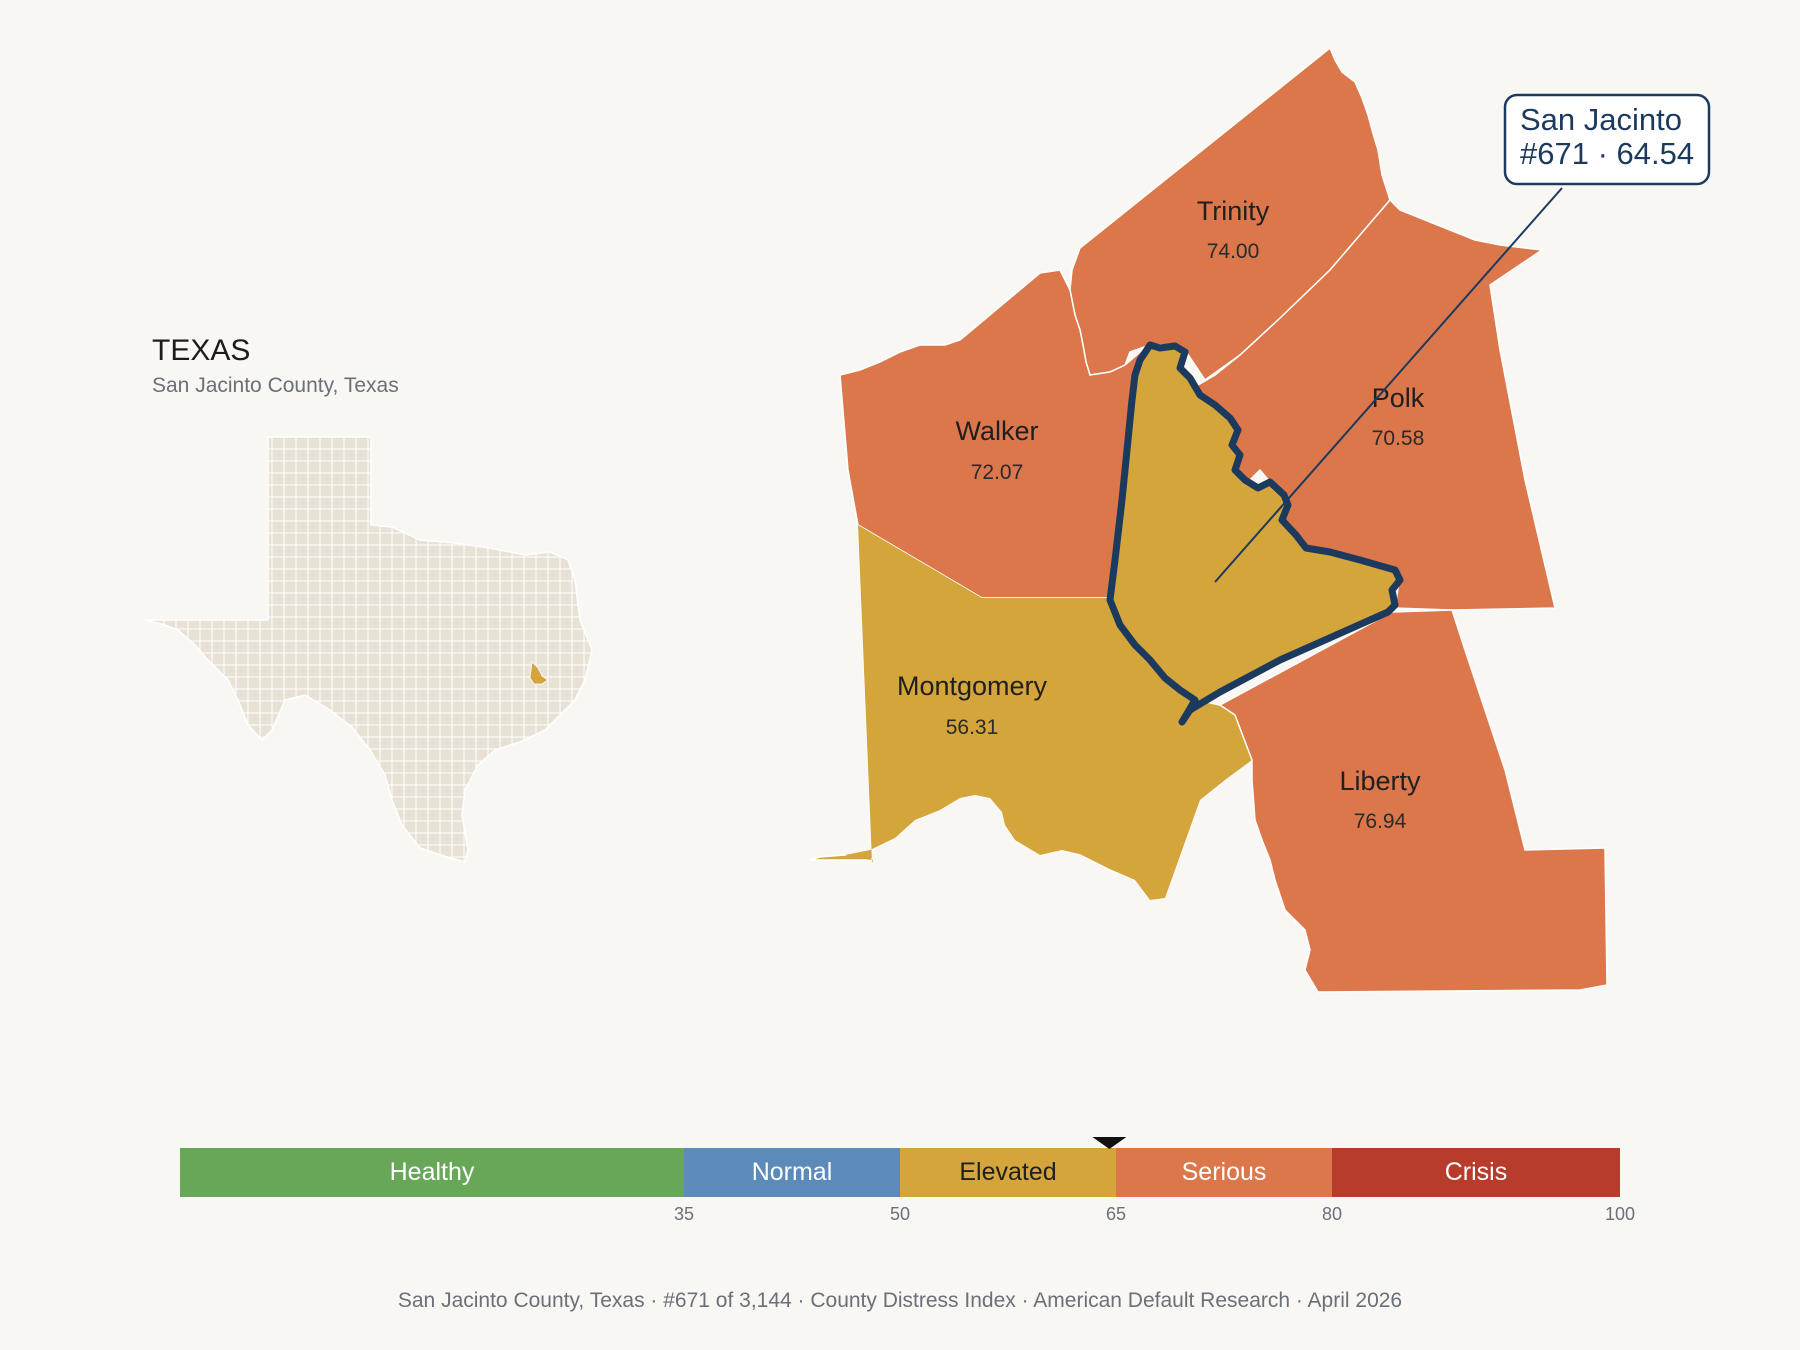  What do you see at coordinates (1116, 1214) in the screenshot?
I see `scale-tick-65: 65` at bounding box center [1116, 1214].